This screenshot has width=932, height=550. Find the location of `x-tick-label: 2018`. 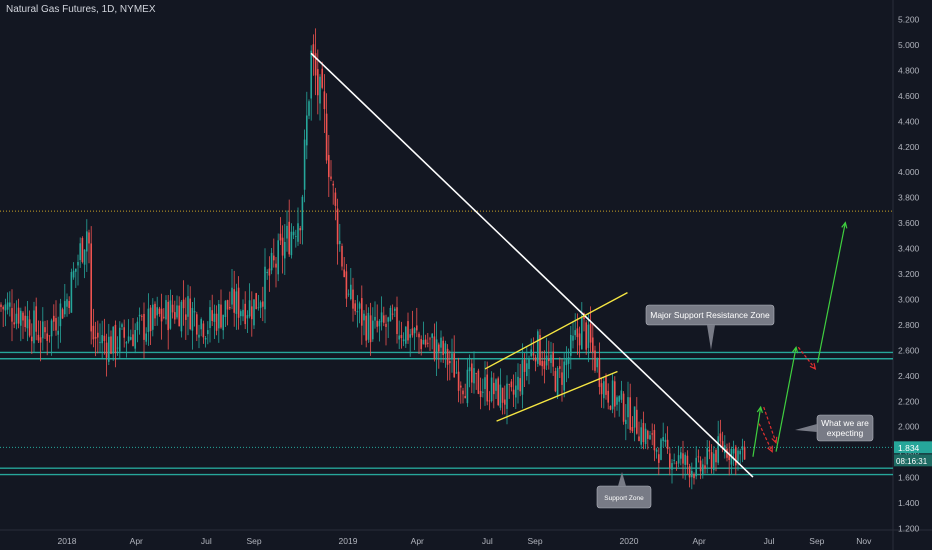

x-tick-label: 2018 is located at coordinates (67, 541).